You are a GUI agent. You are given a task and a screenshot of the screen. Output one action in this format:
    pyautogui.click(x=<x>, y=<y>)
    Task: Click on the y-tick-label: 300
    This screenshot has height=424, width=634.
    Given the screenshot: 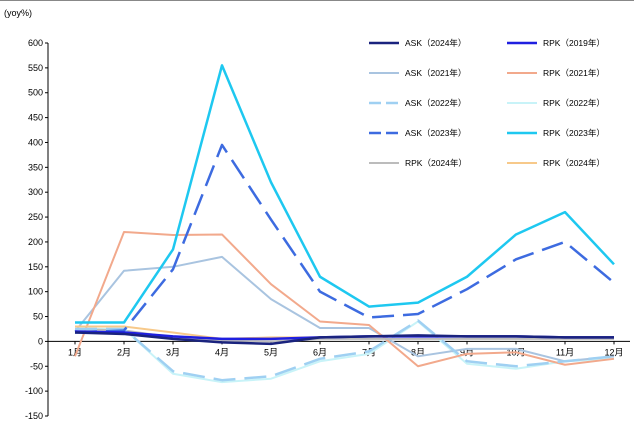 What is the action you would take?
    pyautogui.click(x=35, y=192)
    